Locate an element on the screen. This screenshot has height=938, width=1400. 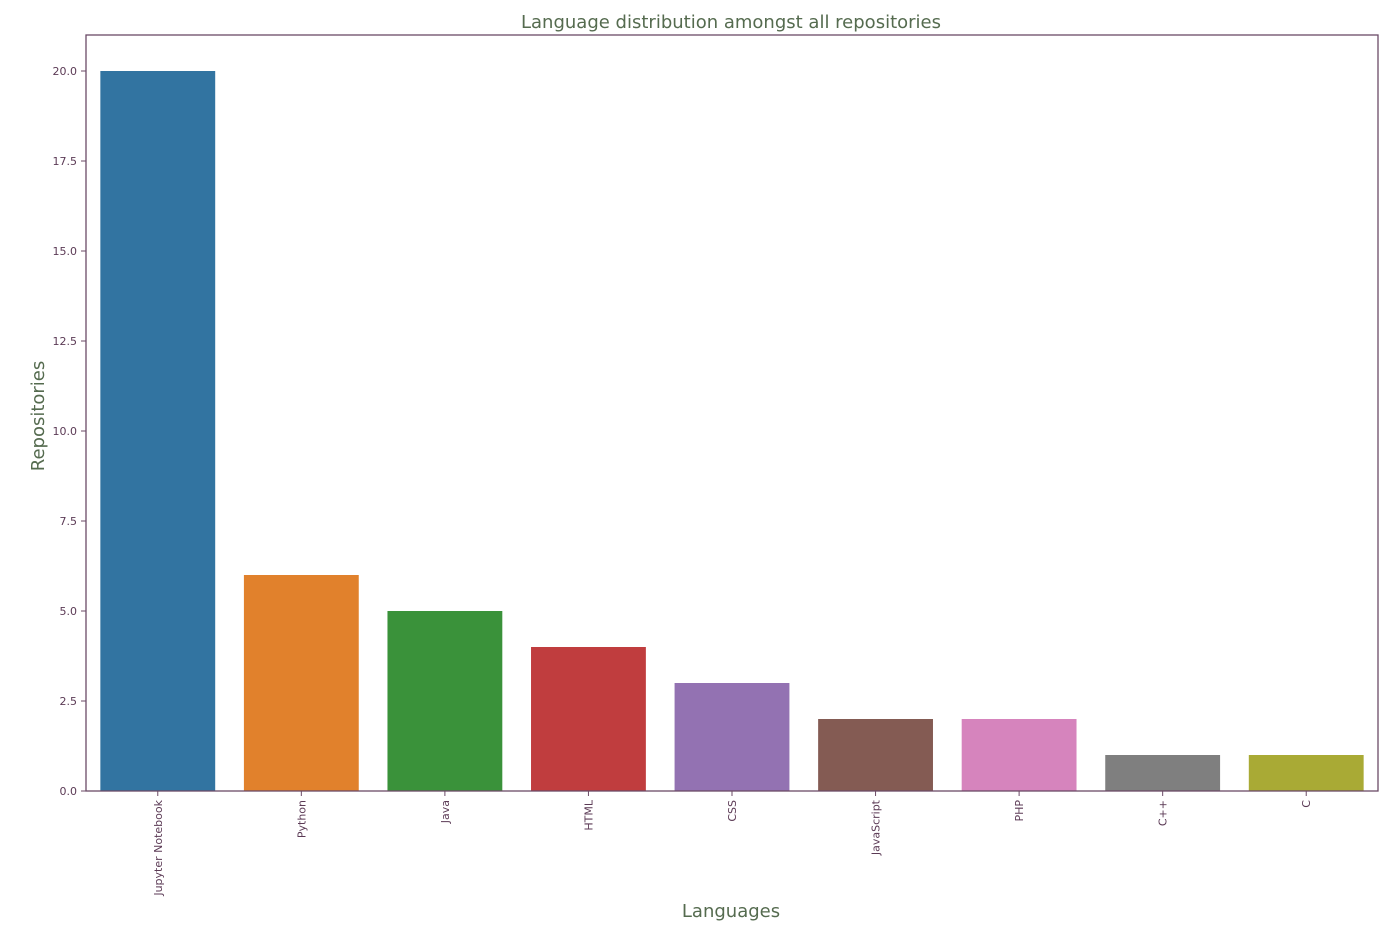
bar-java is located at coordinates (445, 701).